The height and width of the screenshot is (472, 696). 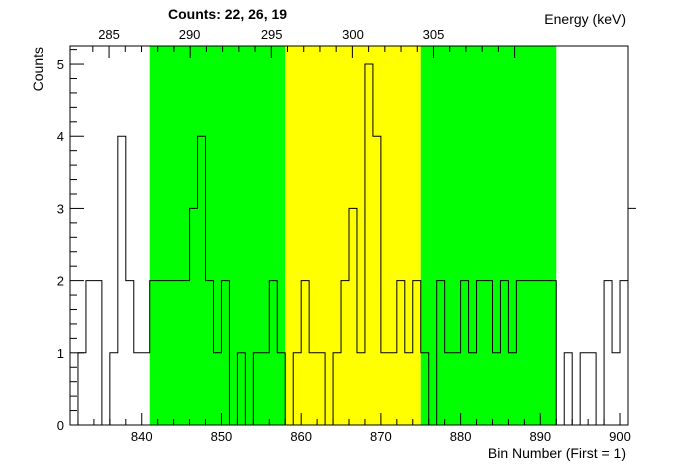 What do you see at coordinates (353, 34) in the screenshot?
I see `x2-tick-label: 300` at bounding box center [353, 34].